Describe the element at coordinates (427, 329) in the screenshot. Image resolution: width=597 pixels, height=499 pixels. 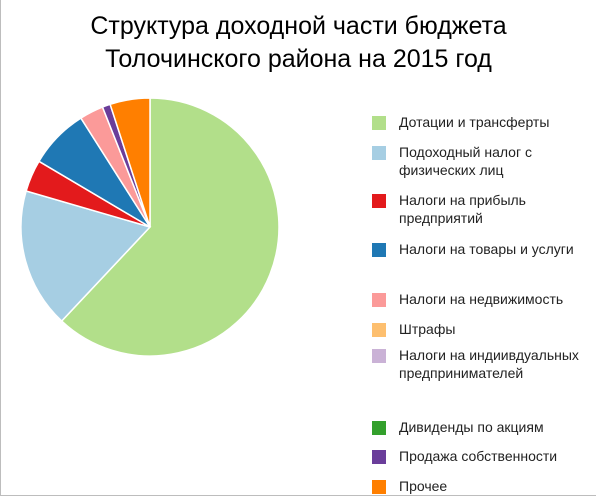
I see `legend-label: Штрафы` at that location.